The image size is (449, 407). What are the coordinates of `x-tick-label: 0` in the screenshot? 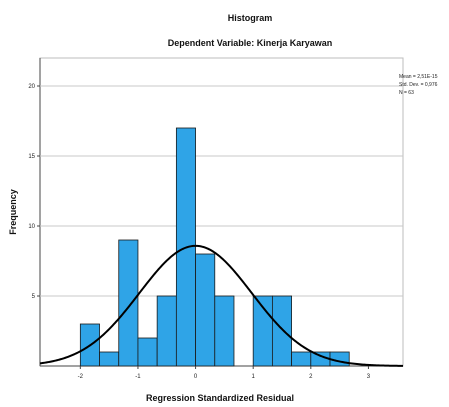 It's located at (196, 377).